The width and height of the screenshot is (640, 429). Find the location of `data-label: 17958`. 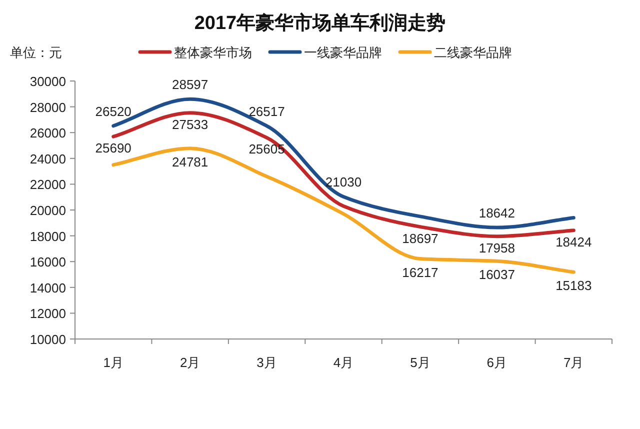

data-label: 17958 is located at coordinates (497, 248).